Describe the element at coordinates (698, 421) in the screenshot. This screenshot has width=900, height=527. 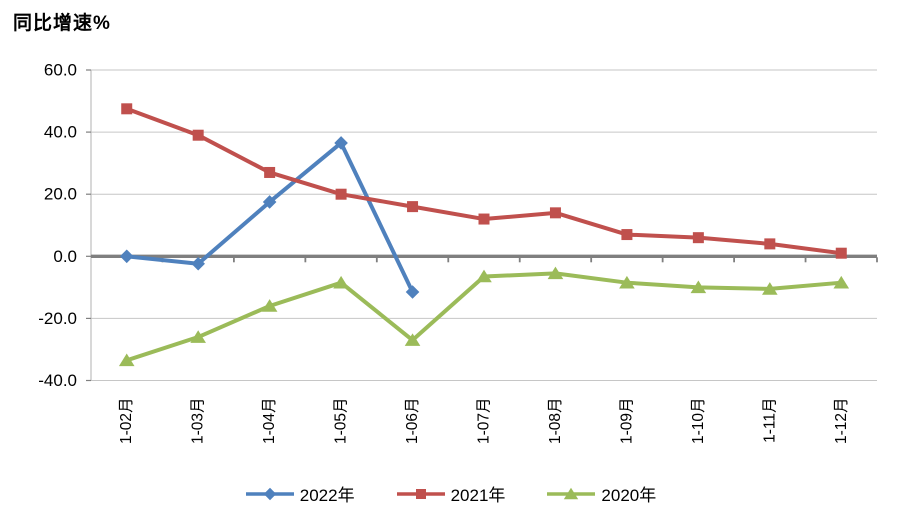
I see `svg-text: 1-10月` at that location.